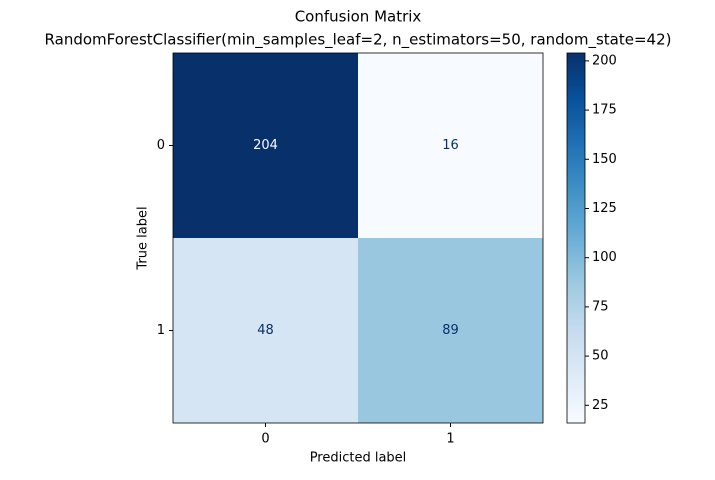 The height and width of the screenshot is (480, 715). What do you see at coordinates (265, 439) in the screenshot?
I see `x-tick-label: 0` at bounding box center [265, 439].